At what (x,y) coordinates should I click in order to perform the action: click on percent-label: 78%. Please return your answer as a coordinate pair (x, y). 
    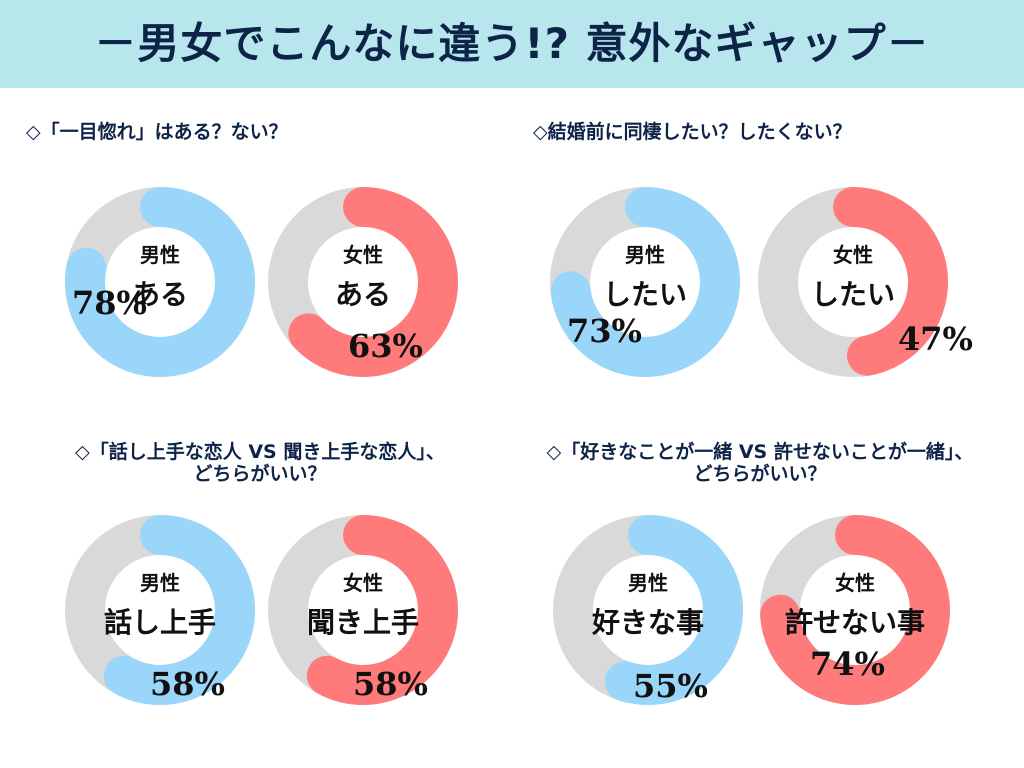
    Looking at the image, I should click on (109, 303).